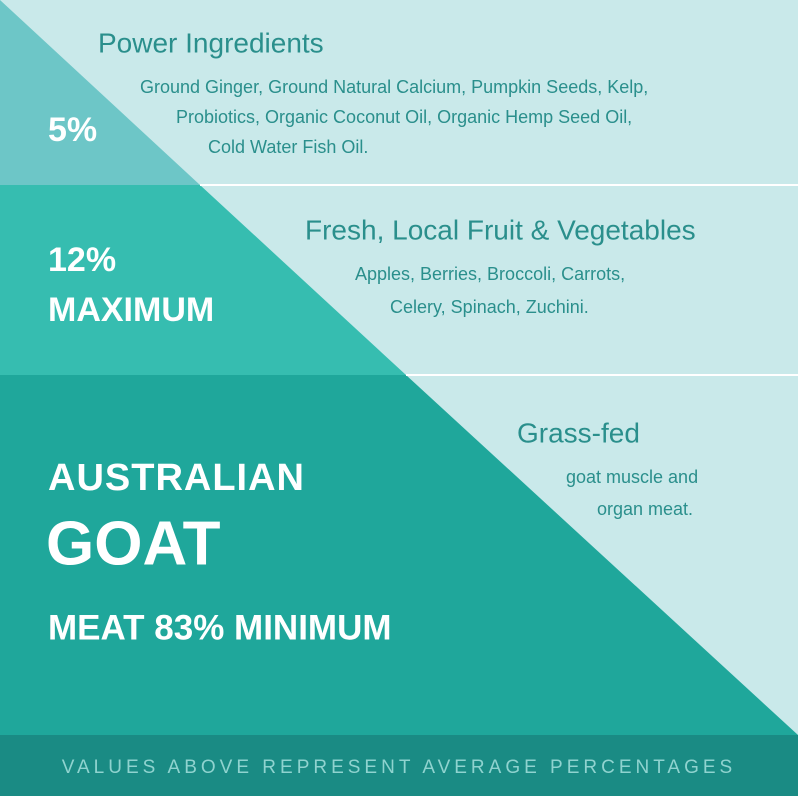  What do you see at coordinates (131, 310) in the screenshot?
I see `tier-badge: MAXIMUM` at bounding box center [131, 310].